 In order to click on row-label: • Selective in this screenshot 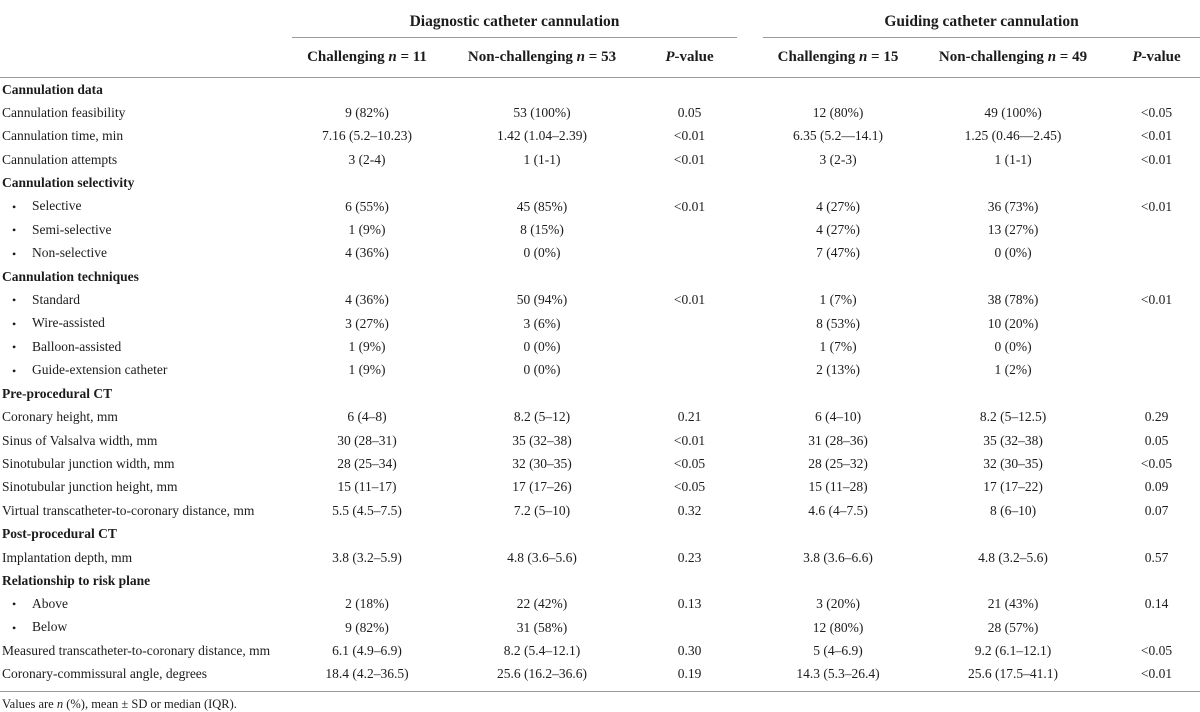, I will do `click(146, 206)`.